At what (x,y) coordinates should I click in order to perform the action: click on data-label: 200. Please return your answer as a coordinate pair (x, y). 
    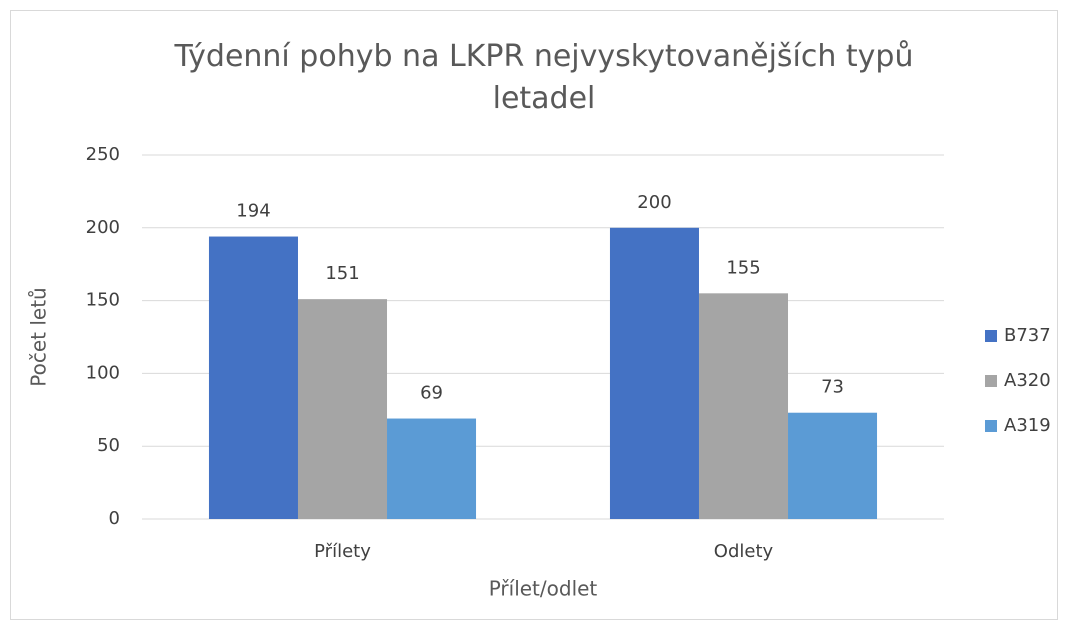
    Looking at the image, I should click on (654, 202).